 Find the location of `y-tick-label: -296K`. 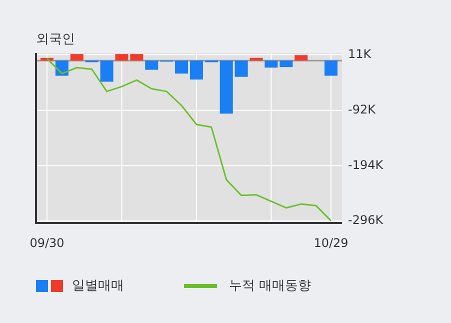

y-tick-label: -296K is located at coordinates (366, 220).